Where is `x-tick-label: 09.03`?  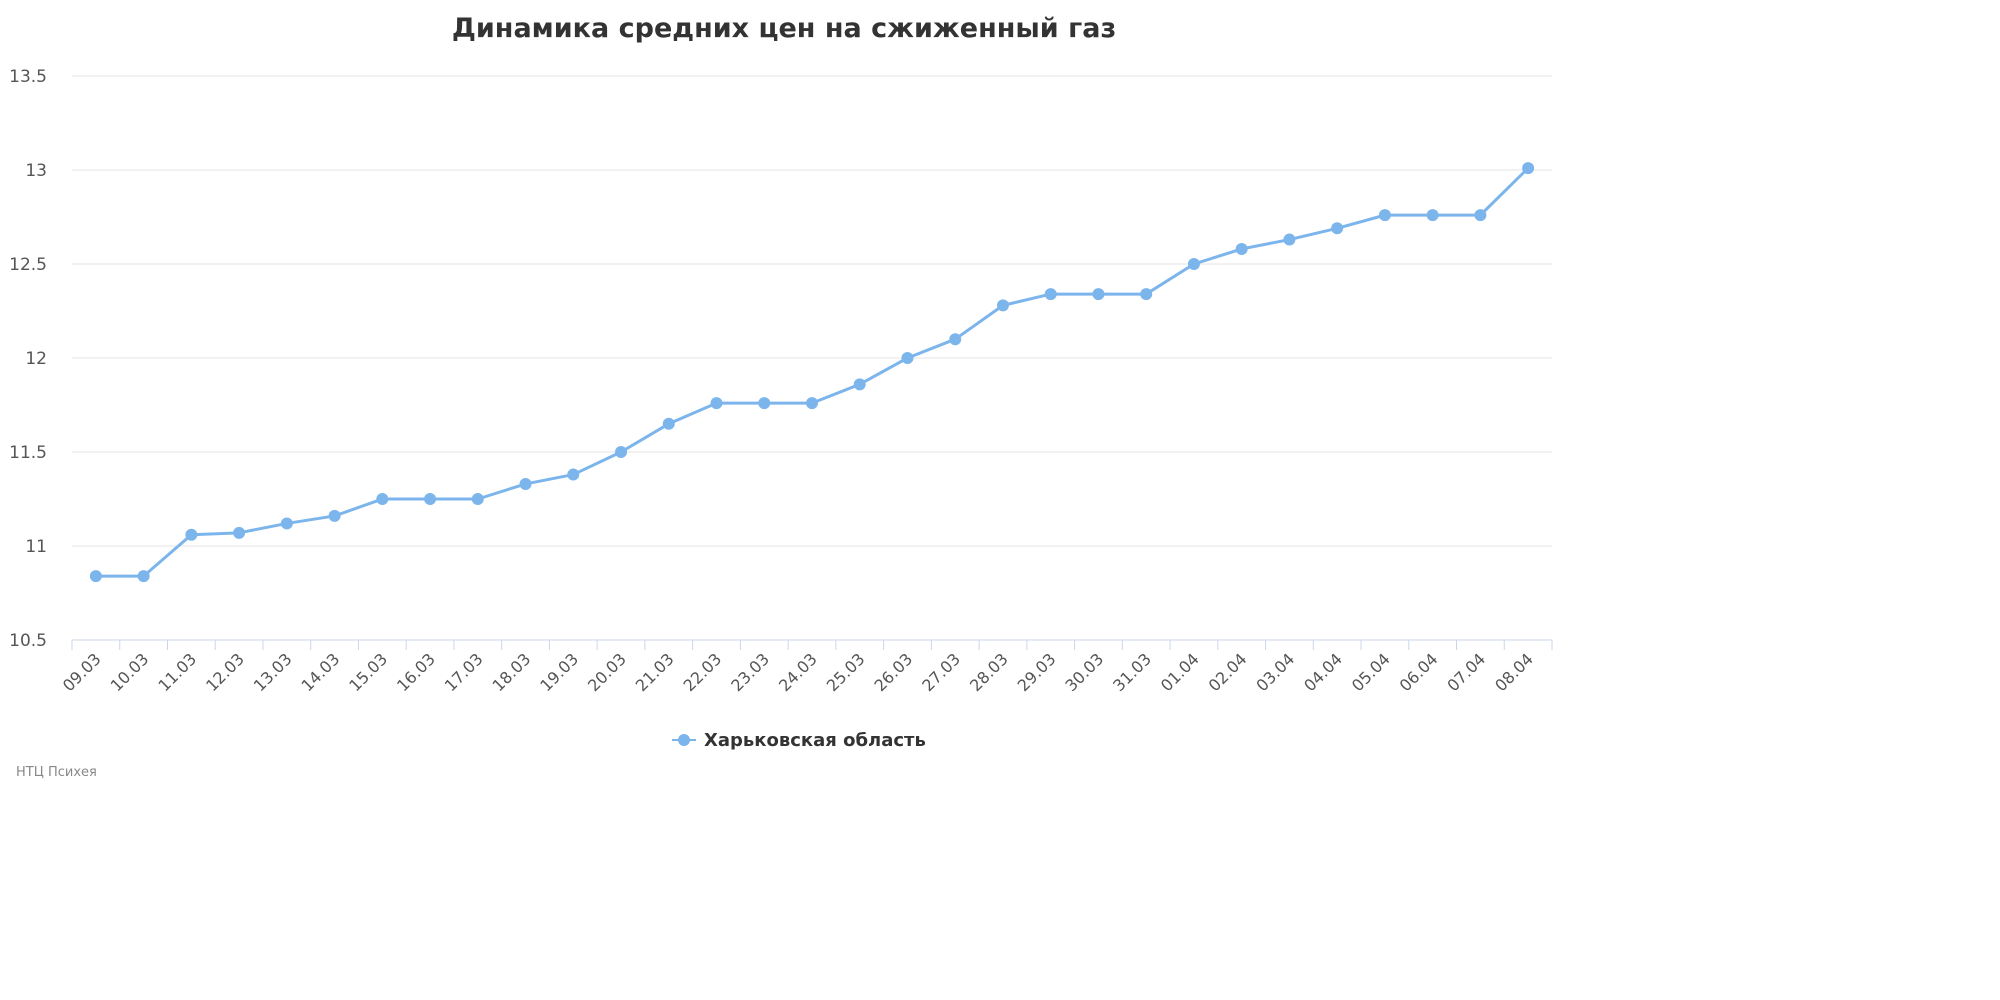
x-tick-label: 09.03 is located at coordinates (82, 672).